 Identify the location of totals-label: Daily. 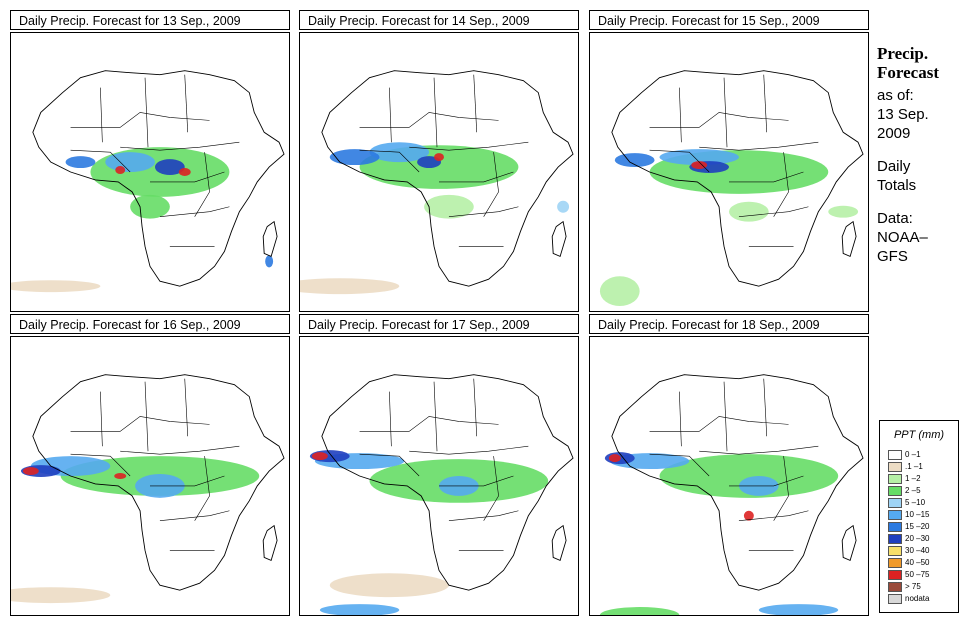
(894, 166).